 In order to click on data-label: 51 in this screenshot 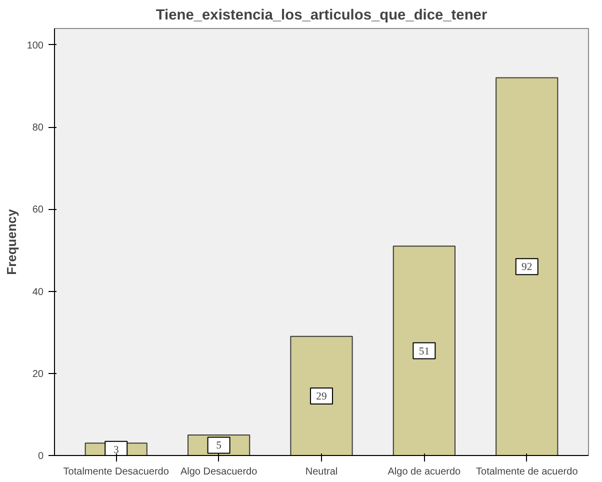, I will do `click(424, 352)`.